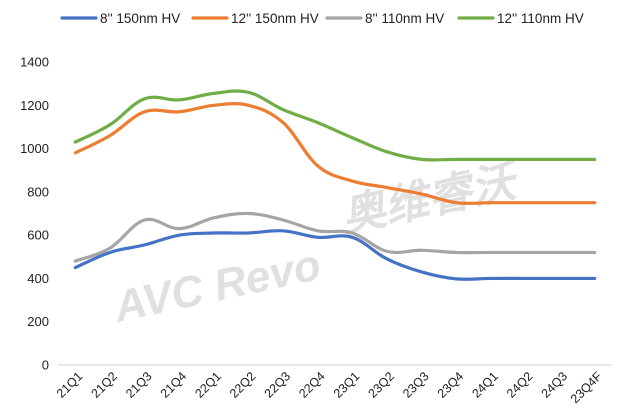 The image size is (627, 416). Describe the element at coordinates (586, 387) in the screenshot. I see `x-tick-label: 23Q4F` at that location.